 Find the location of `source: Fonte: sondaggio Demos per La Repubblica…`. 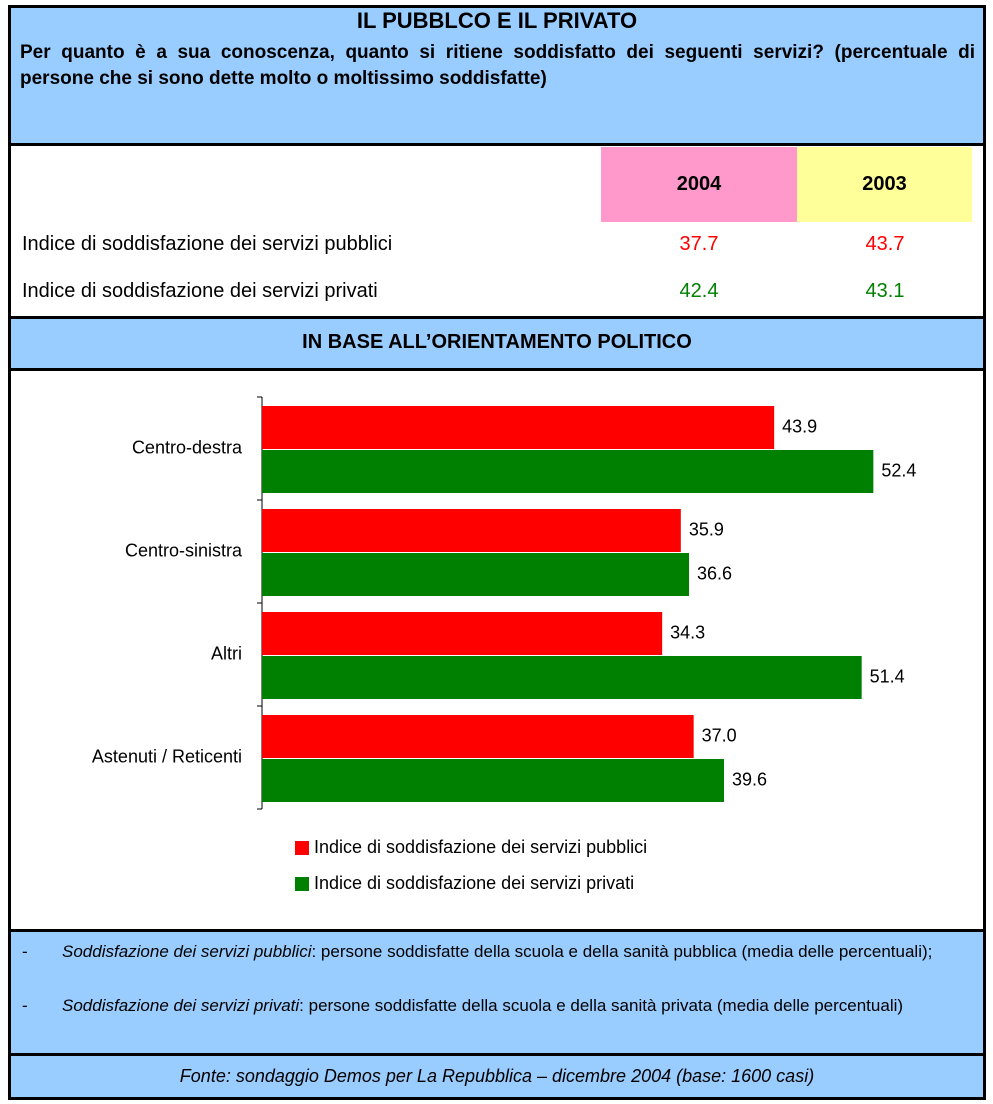

source: Fonte: sondaggio Demos per La Repubblica… is located at coordinates (497, 1076).